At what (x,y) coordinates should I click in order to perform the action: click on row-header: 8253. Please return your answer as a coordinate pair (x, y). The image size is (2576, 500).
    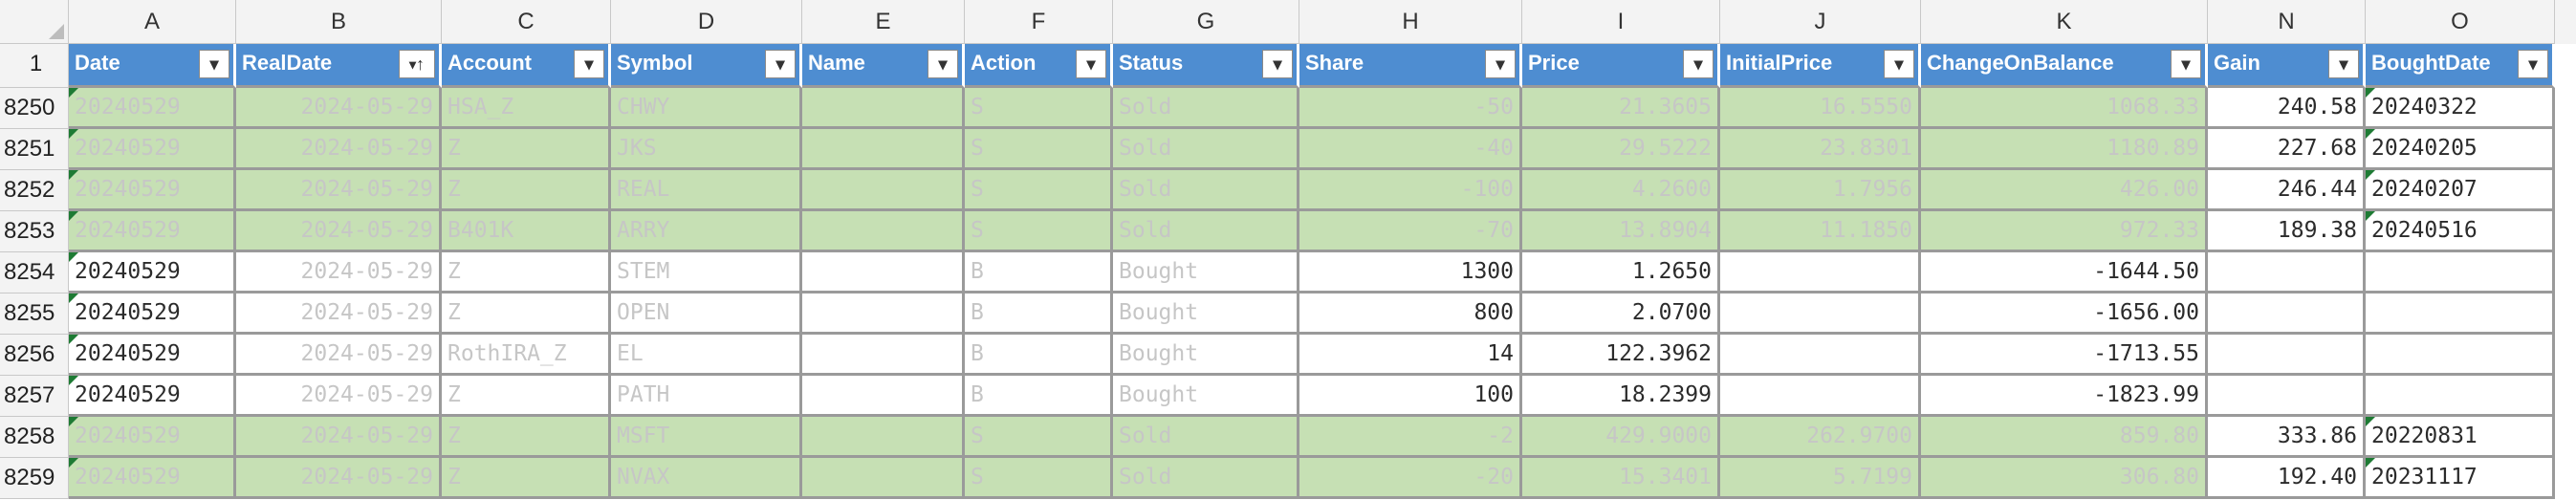
    Looking at the image, I should click on (34, 231).